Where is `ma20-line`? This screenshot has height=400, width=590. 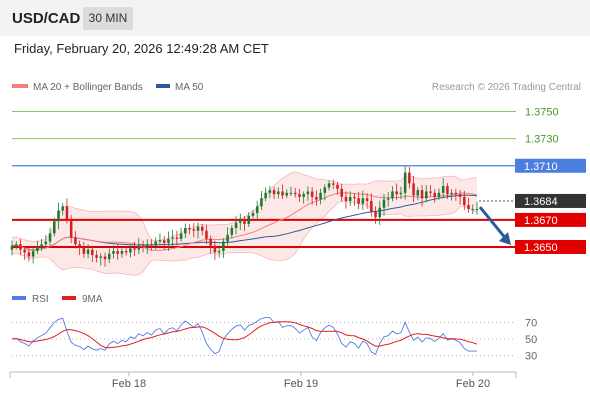 ma20-line is located at coordinates (244, 221).